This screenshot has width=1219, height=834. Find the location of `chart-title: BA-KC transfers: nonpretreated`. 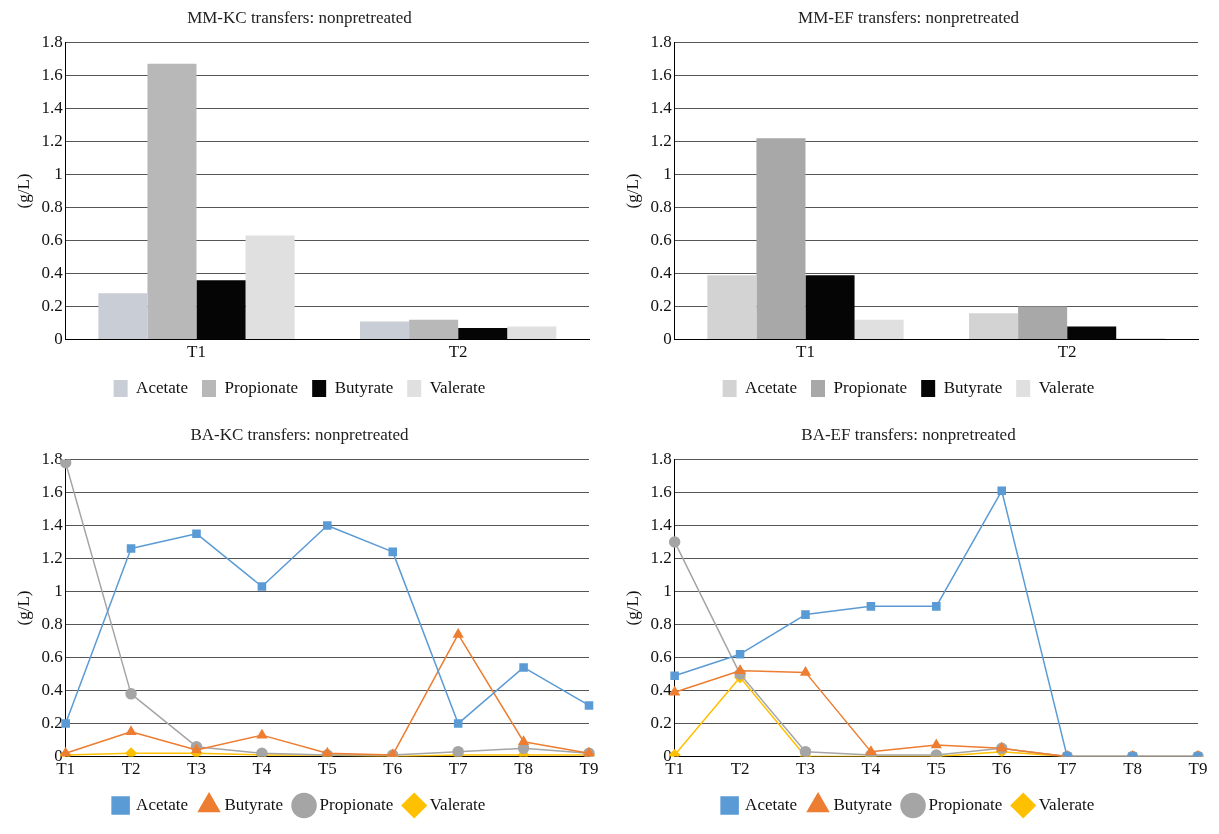

chart-title: BA-KC transfers: nonpretreated is located at coordinates (300, 434).